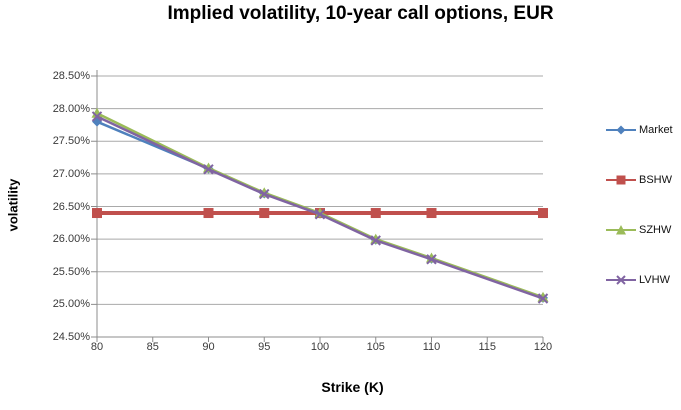 The image size is (681, 410). I want to click on legend-marker-square-icon, so click(621, 180).